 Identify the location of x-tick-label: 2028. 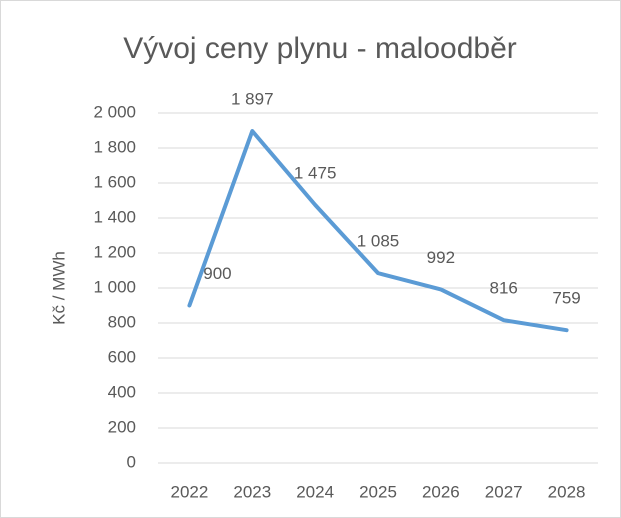
(567, 491).